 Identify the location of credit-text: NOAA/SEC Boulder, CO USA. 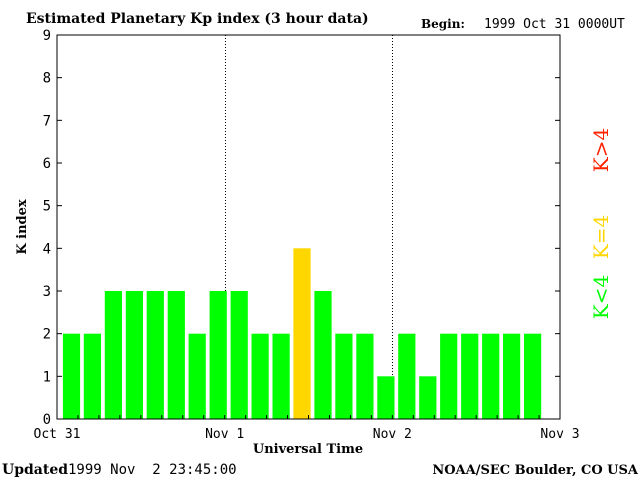
(535, 470).